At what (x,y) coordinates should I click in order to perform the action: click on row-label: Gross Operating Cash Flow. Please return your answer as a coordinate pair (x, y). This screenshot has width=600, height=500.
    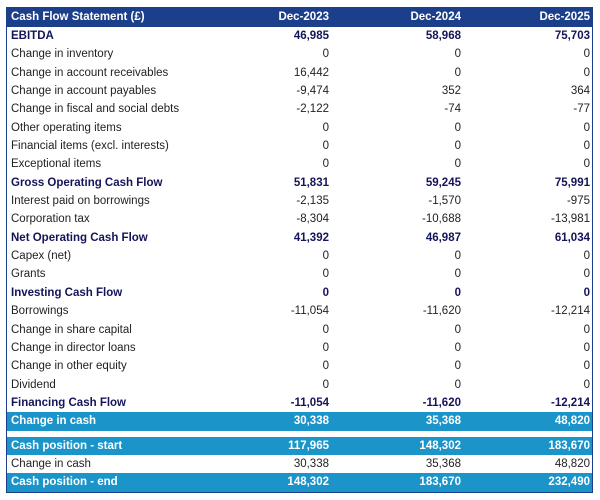
    Looking at the image, I should click on (87, 182).